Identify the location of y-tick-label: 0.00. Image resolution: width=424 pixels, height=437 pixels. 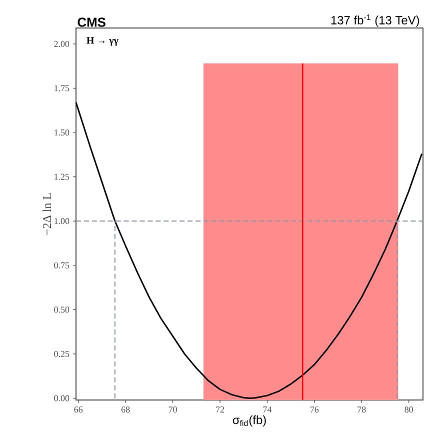
(62, 398).